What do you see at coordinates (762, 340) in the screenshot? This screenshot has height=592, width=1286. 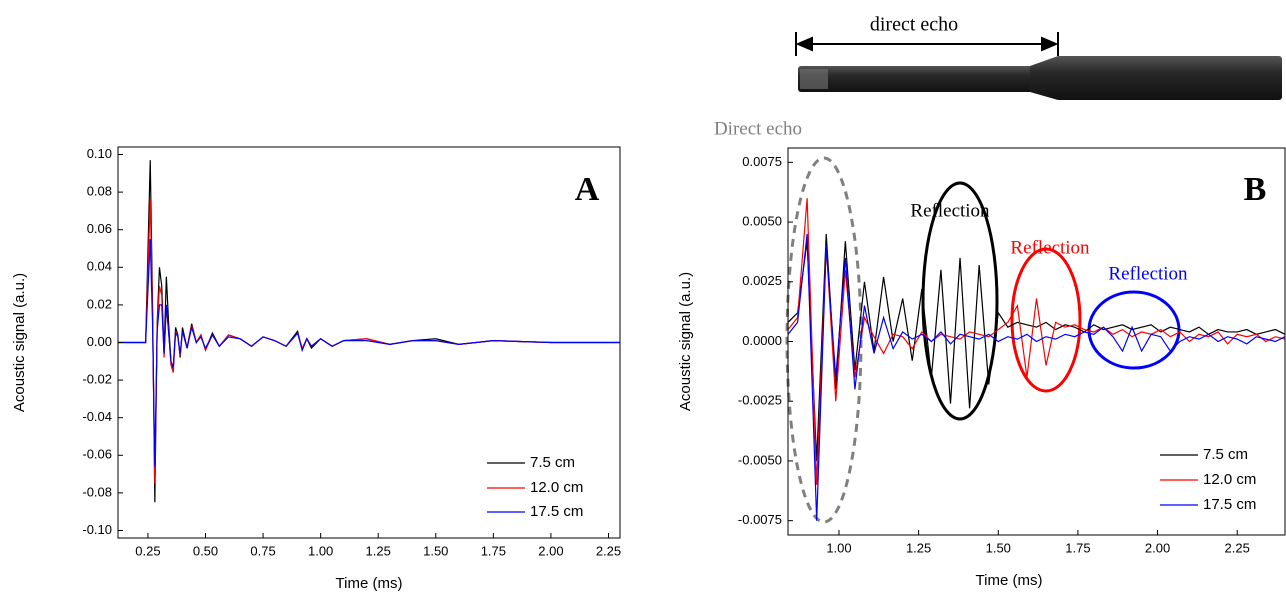 I see `y-tick-label: 0.0000` at bounding box center [762, 340].